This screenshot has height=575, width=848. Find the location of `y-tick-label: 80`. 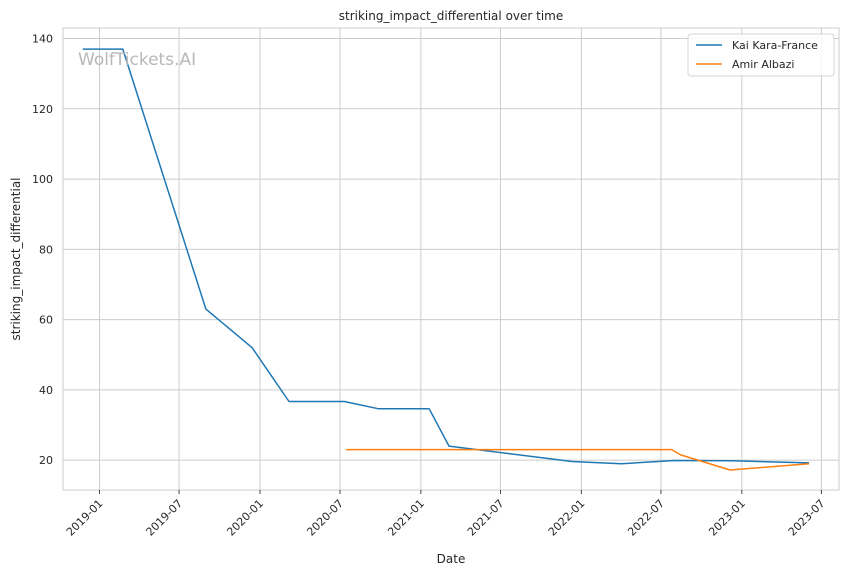

y-tick-label: 80 is located at coordinates (46, 249).